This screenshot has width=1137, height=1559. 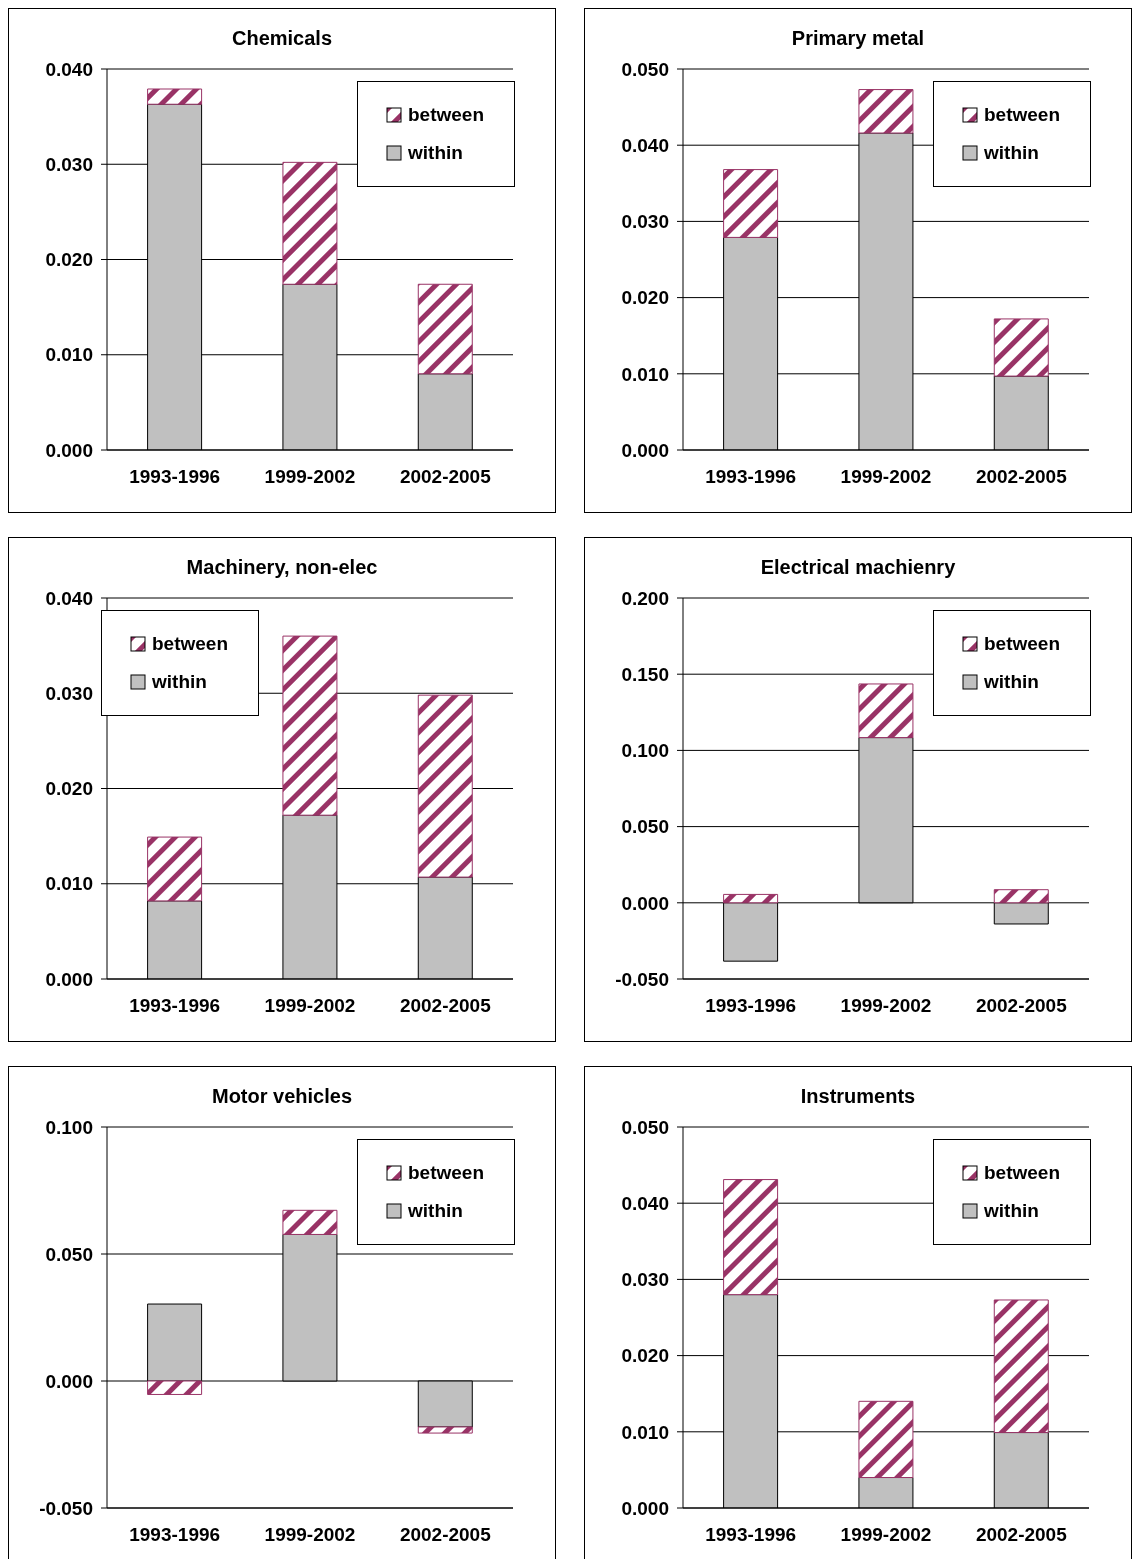 I want to click on y-tick-label: 0.150, so click(x=645, y=674).